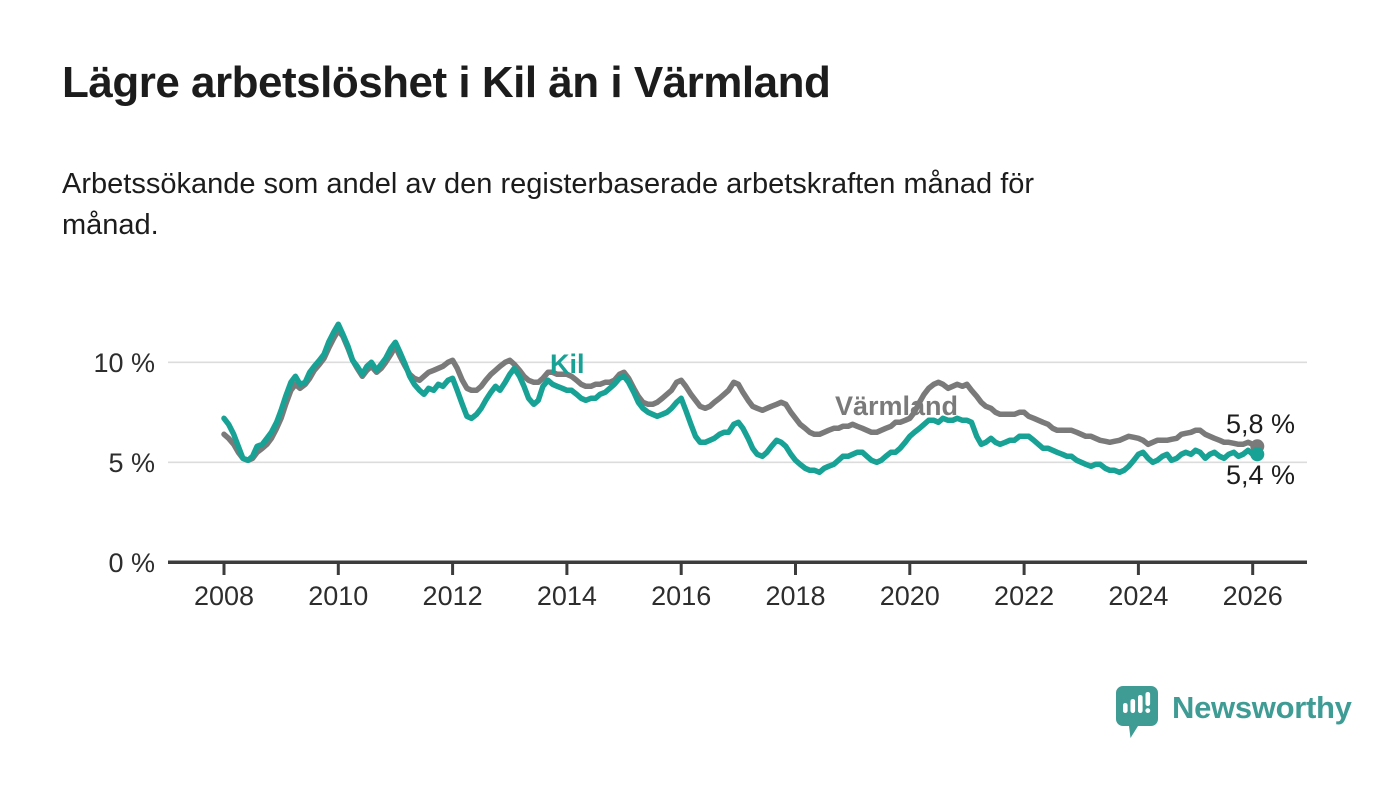 The height and width of the screenshot is (794, 1400). What do you see at coordinates (224, 596) in the screenshot?
I see `x-tick-label-2008: 2008` at bounding box center [224, 596].